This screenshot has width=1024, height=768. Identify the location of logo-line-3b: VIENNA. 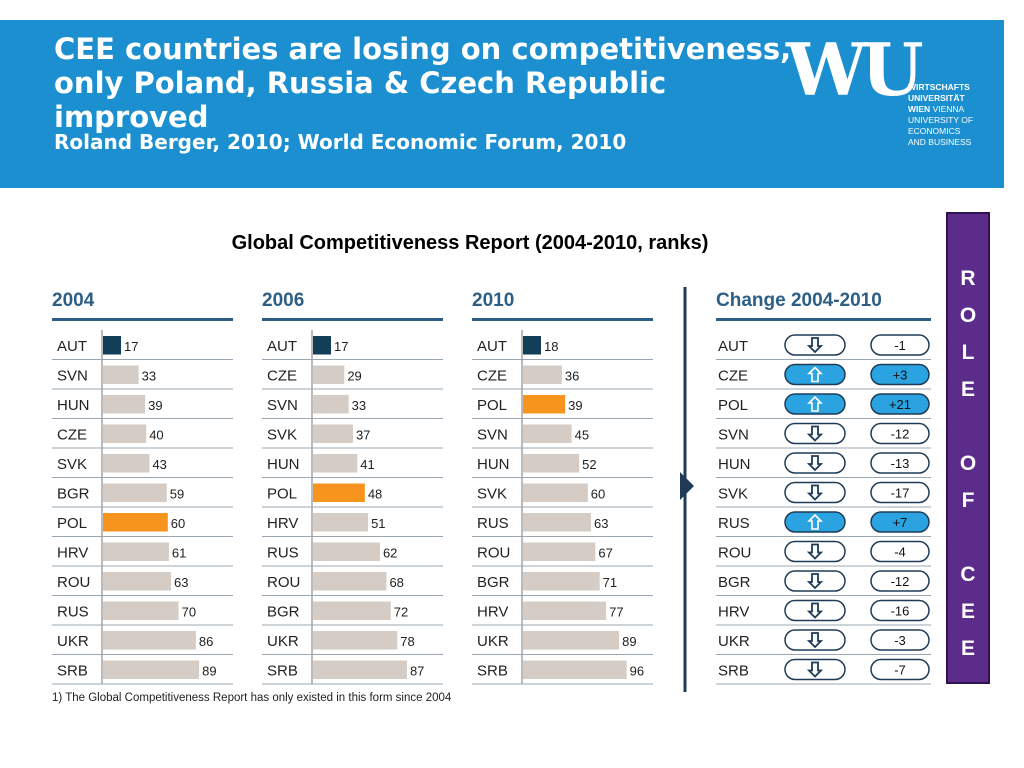
(948, 109).